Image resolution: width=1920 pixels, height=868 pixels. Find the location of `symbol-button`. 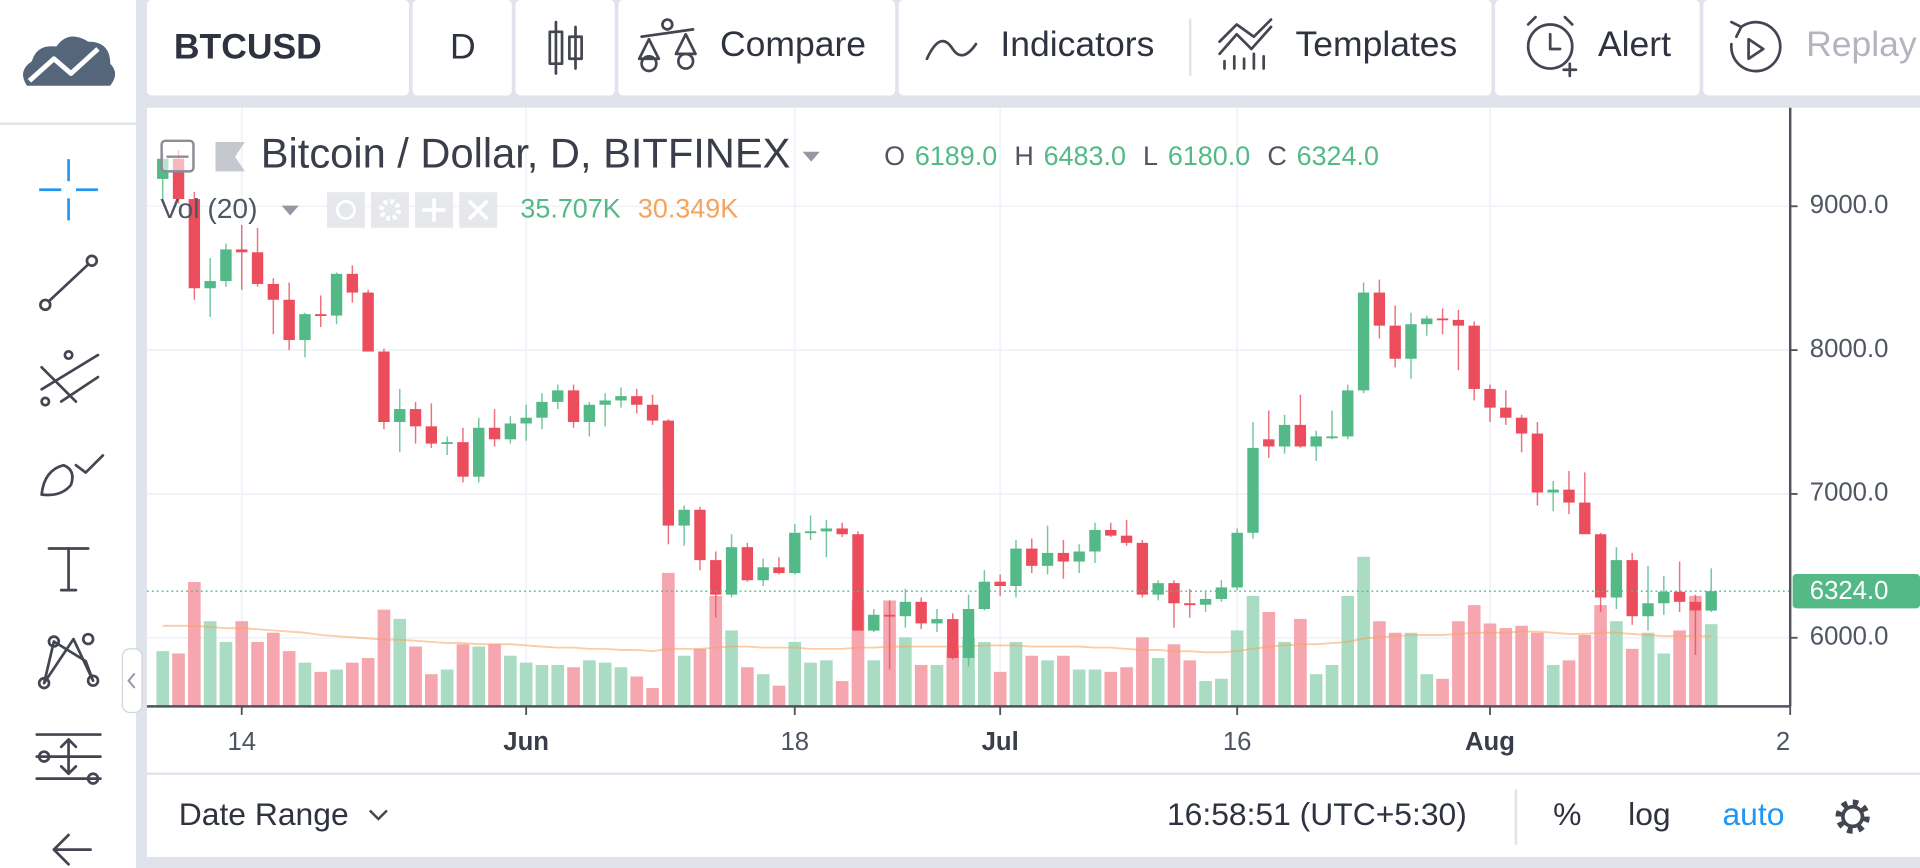

symbol-button is located at coordinates (277, 48).